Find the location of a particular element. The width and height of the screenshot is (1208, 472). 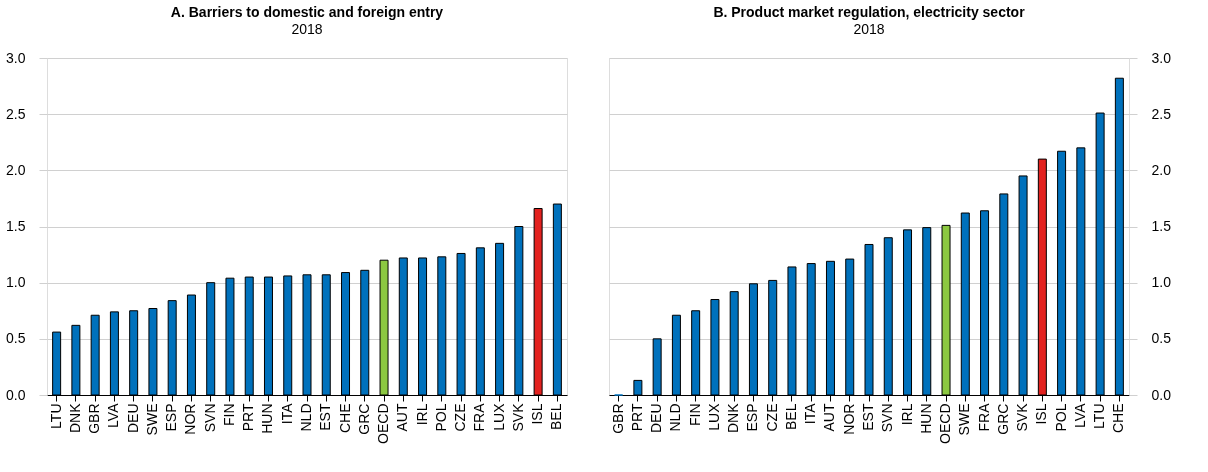

chart-title: B. Product market regulation, electricity sector is located at coordinates (869, 12).